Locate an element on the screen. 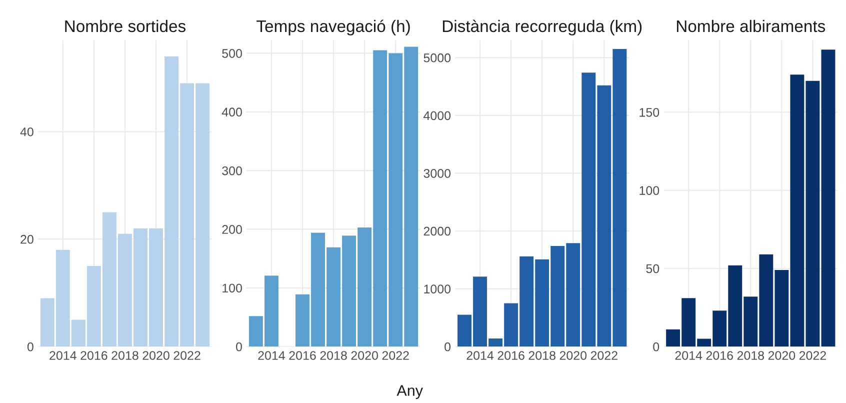  y-tick-label: 2000 is located at coordinates (437, 231).